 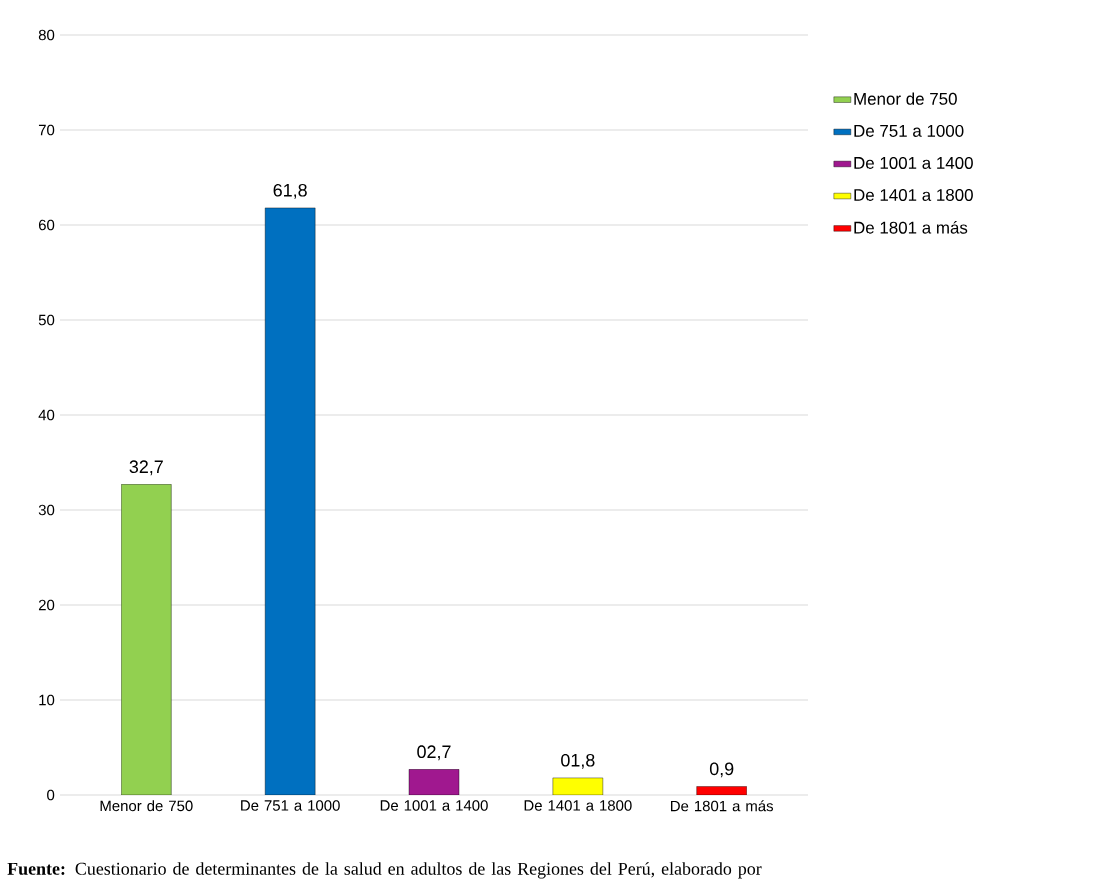 I want to click on x-tick-label: De 1401 a 1800, so click(x=578, y=805).